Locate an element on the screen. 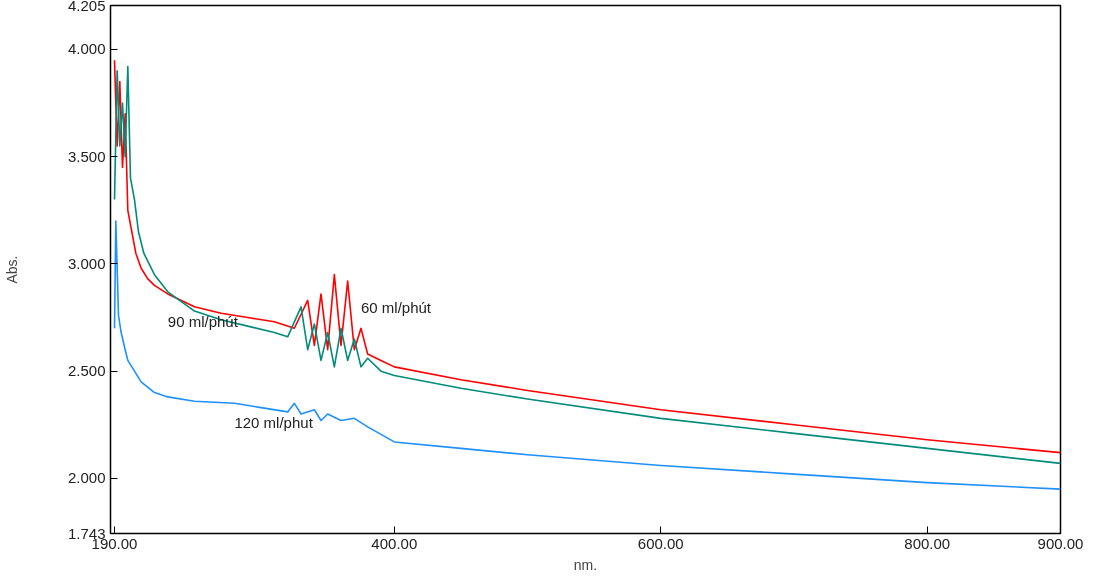 The width and height of the screenshot is (1115, 580). y-tick-label: 2.000 is located at coordinates (86, 478).